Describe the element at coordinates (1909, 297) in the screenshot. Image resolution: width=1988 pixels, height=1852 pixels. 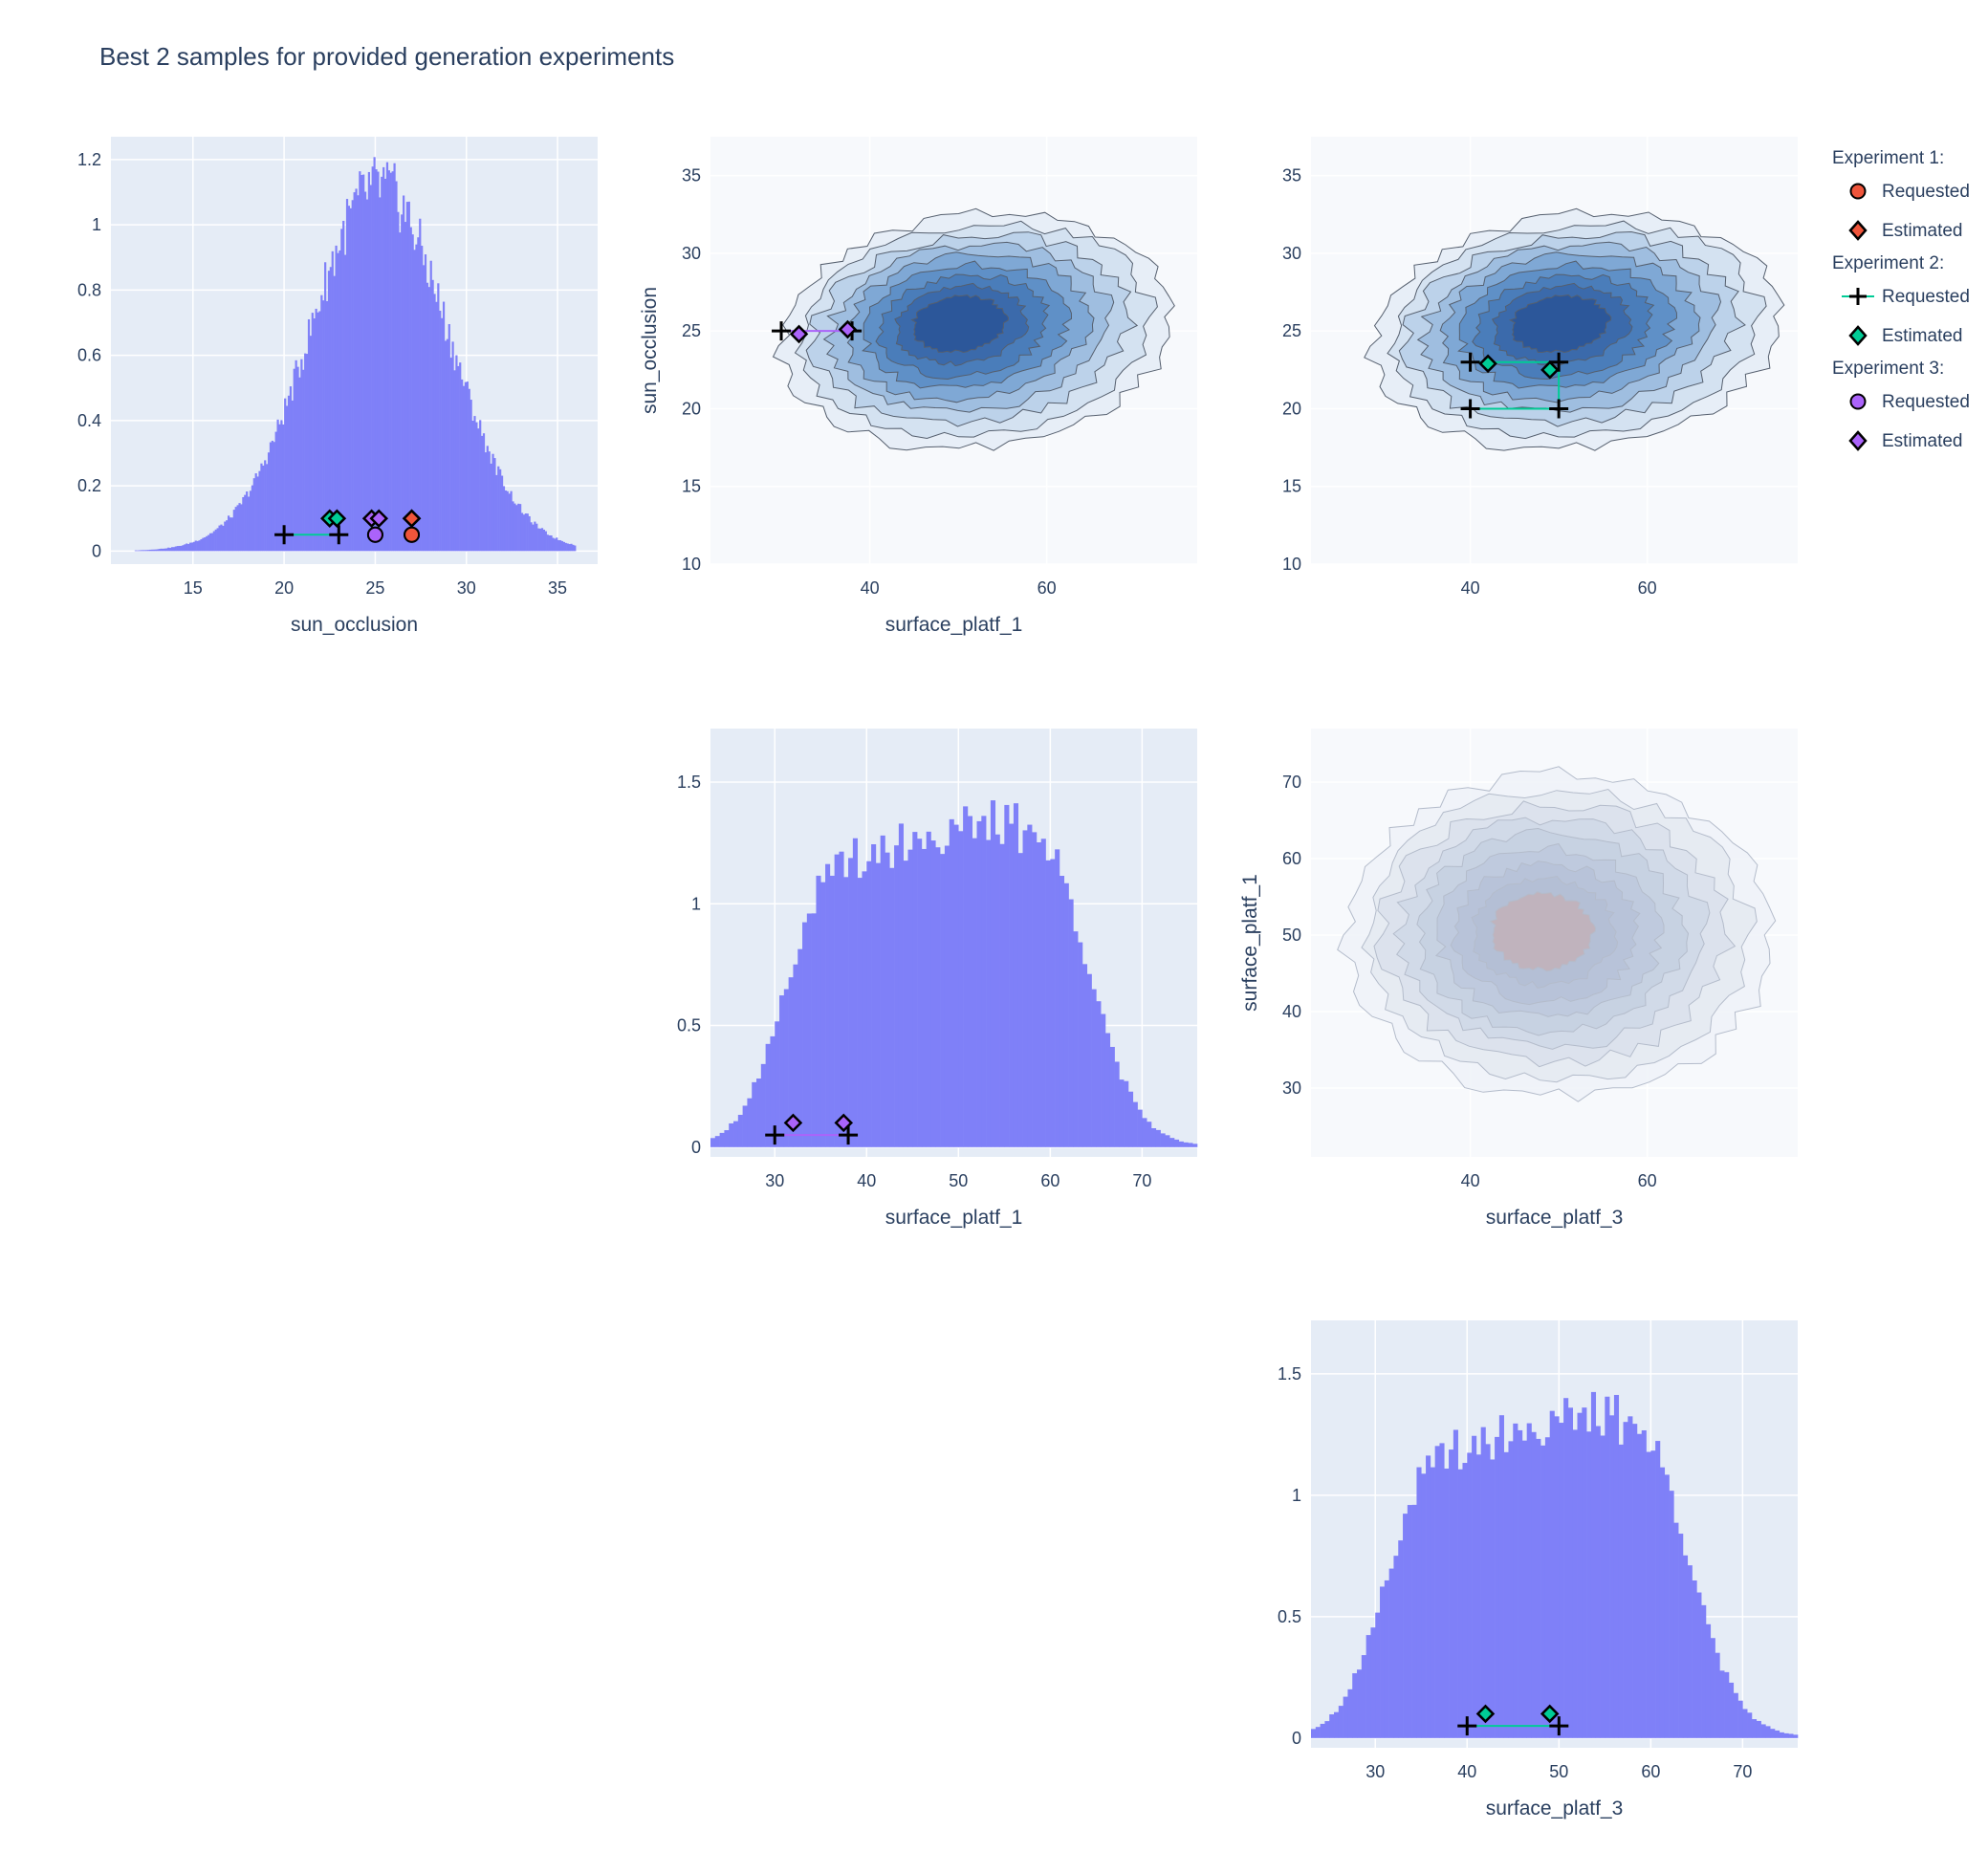
I see `legend-item-exp2-requested: Requested` at that location.